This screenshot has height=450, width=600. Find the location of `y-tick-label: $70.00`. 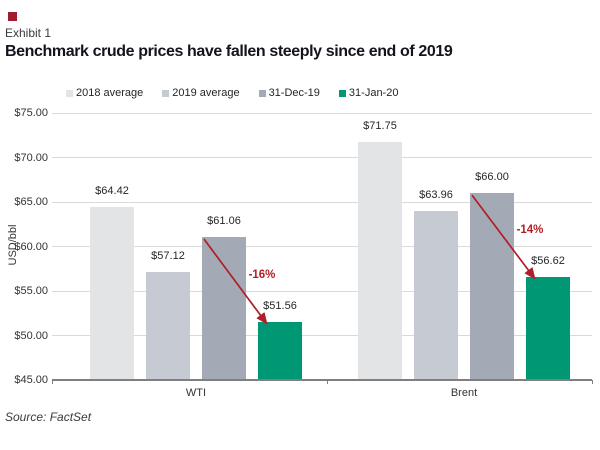

y-tick-label: $70.00 is located at coordinates (31, 157).